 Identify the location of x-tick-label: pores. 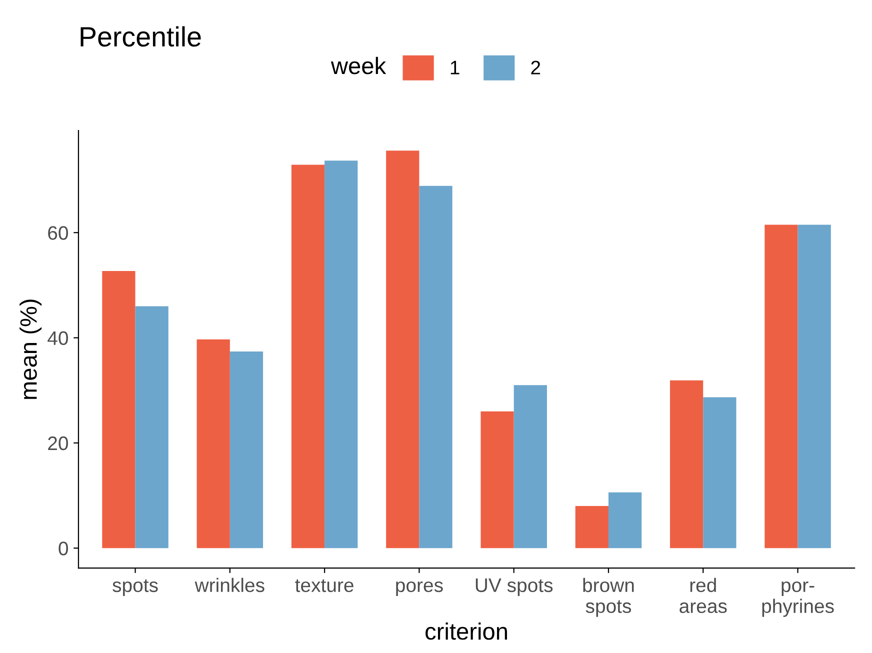
(419, 588).